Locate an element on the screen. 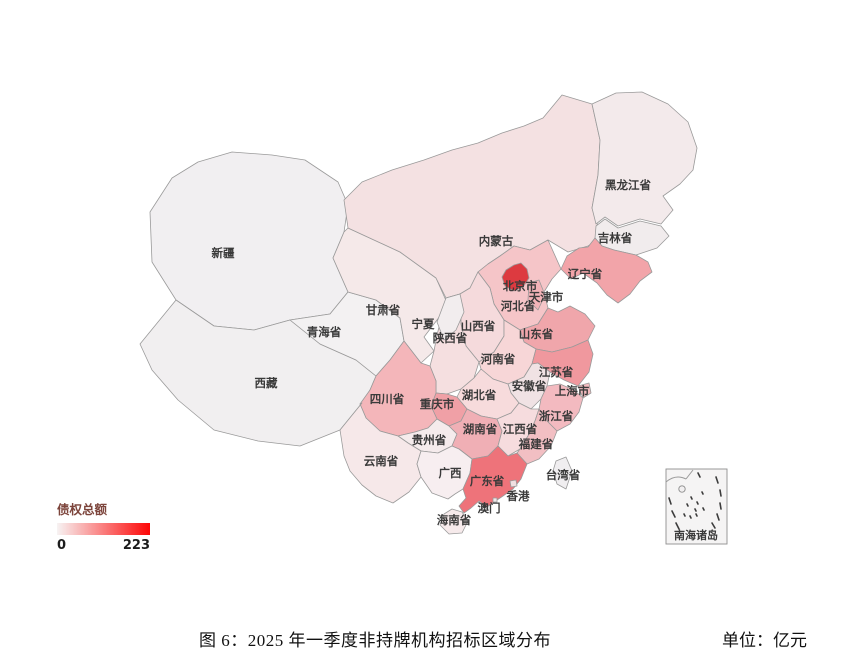  province-label-xizang: 西藏 is located at coordinates (266, 383).